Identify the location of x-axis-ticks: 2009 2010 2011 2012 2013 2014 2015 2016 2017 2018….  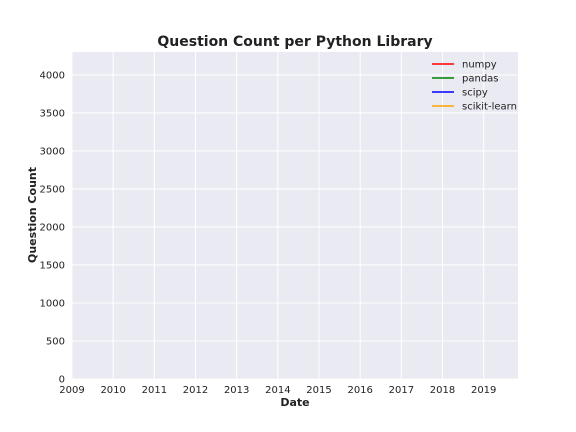
(277, 390).